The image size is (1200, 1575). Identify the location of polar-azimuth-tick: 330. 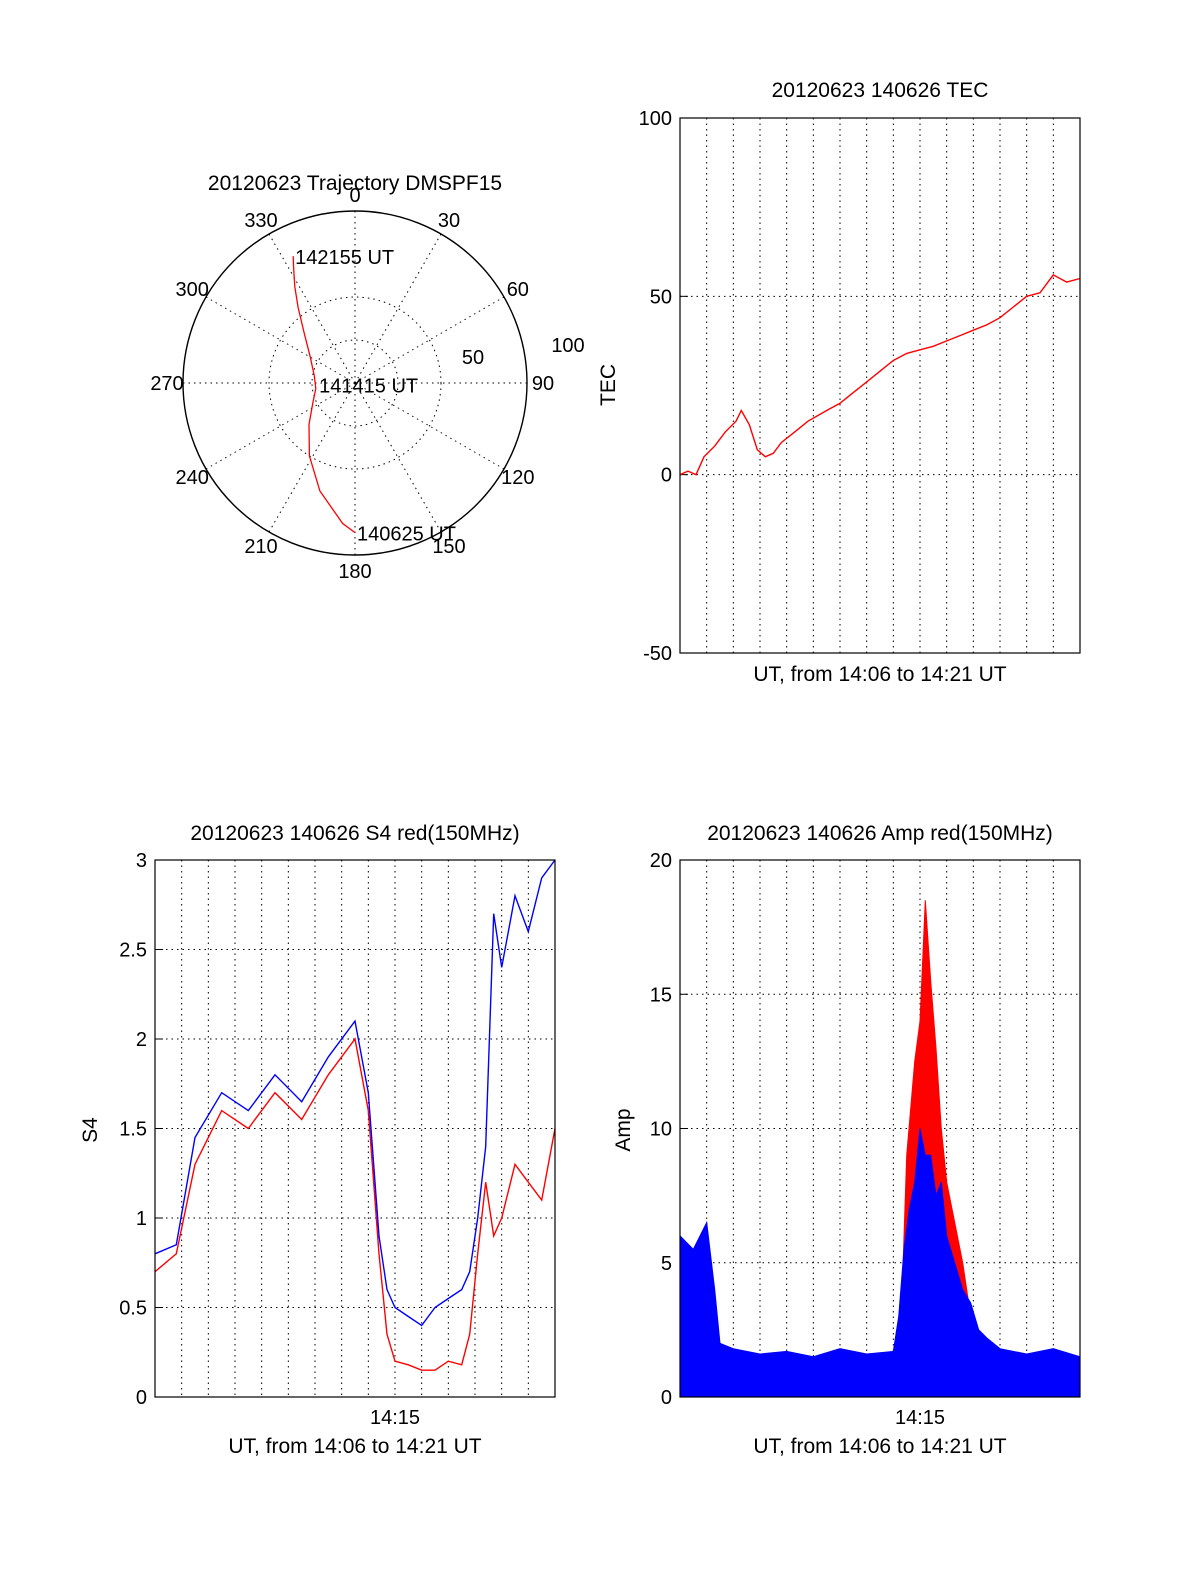
(260, 221).